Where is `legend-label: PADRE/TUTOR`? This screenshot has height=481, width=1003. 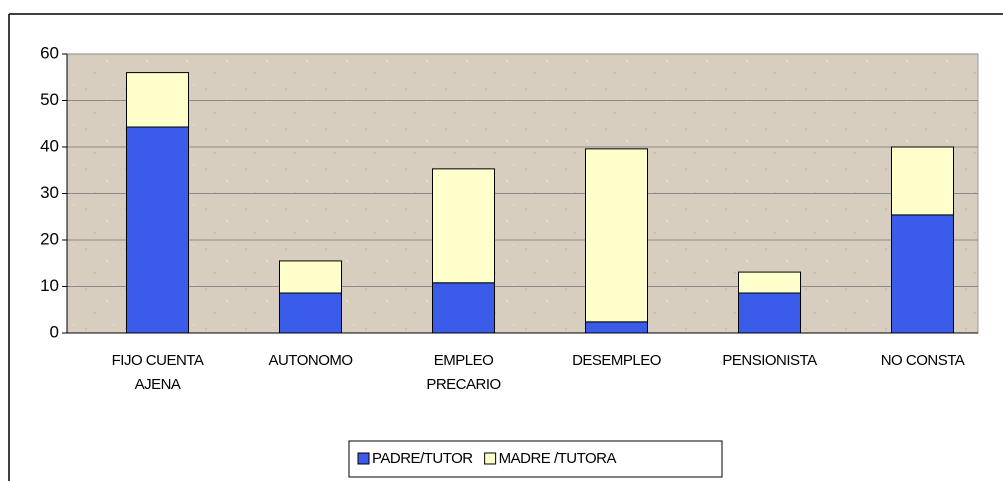 legend-label: PADRE/TUTOR is located at coordinates (422, 458).